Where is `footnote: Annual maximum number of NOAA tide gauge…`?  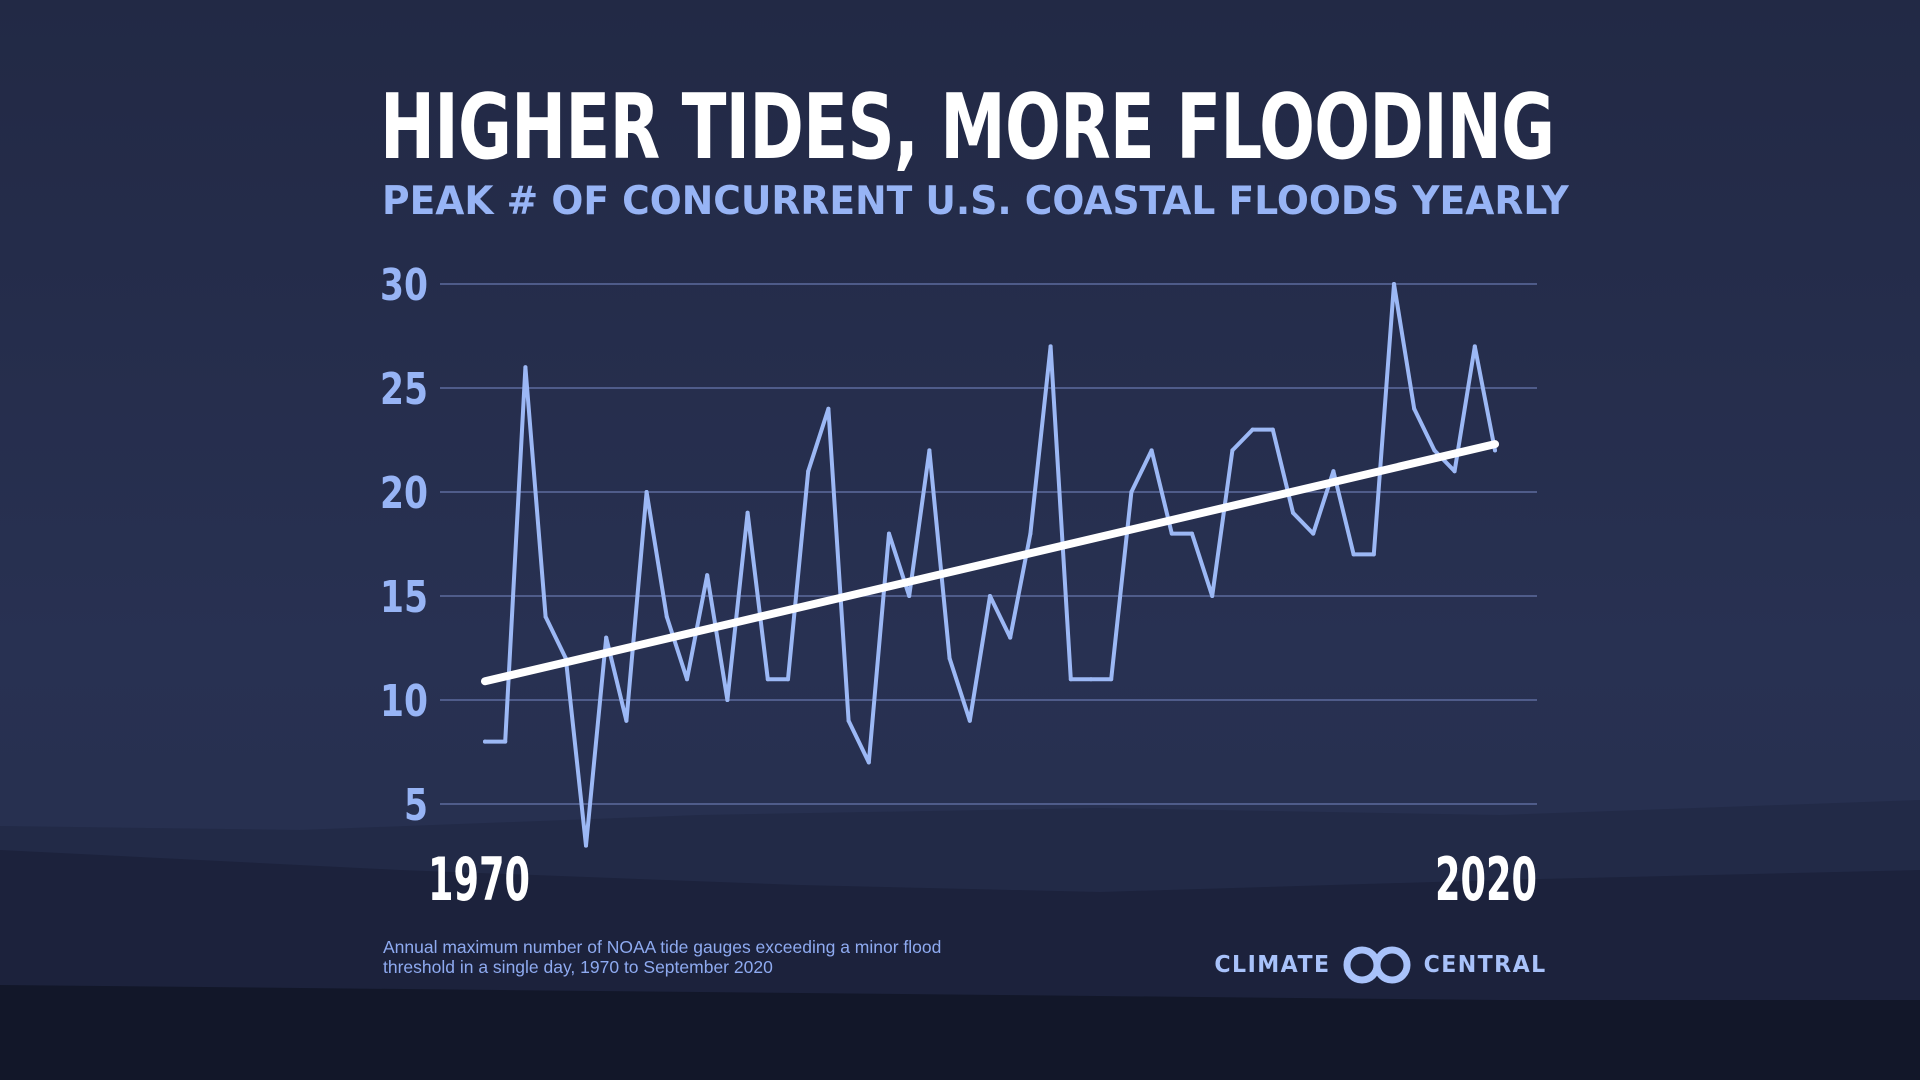
footnote: Annual maximum number of NOAA tide gauge… is located at coordinates (662, 957).